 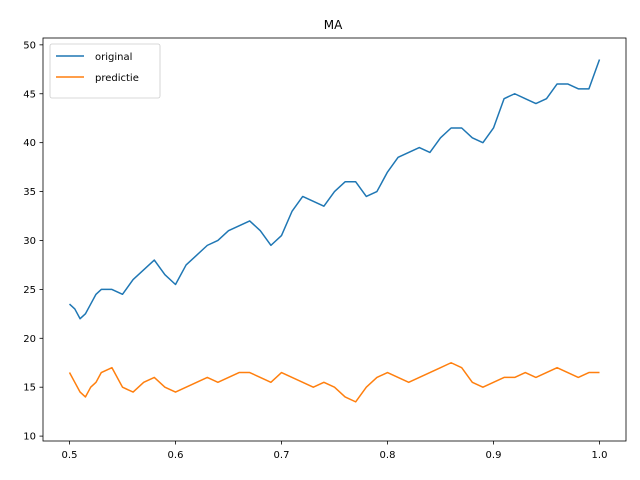 What do you see at coordinates (334, 382) in the screenshot?
I see `series-line-predictie` at bounding box center [334, 382].